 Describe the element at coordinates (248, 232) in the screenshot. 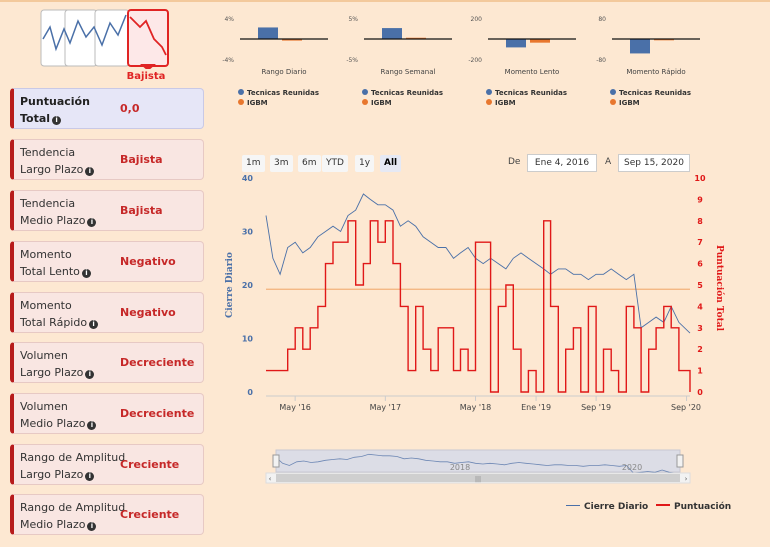

I see `y-tick-left: 30` at that location.